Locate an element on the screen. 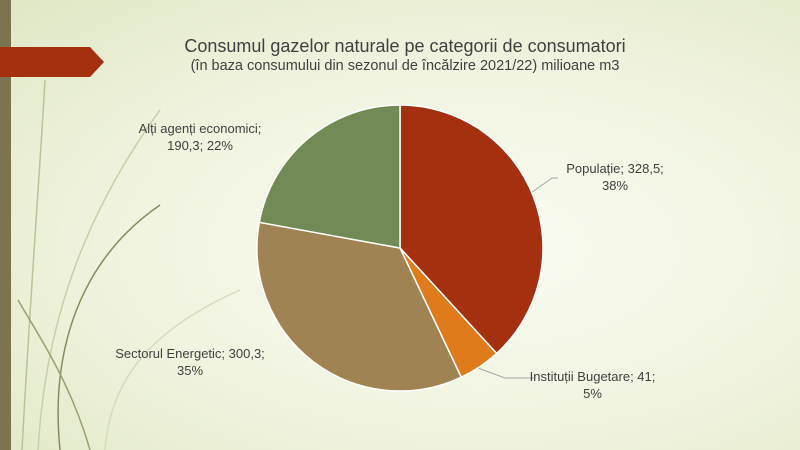 The height and width of the screenshot is (450, 800). leader-lines is located at coordinates (517, 278).